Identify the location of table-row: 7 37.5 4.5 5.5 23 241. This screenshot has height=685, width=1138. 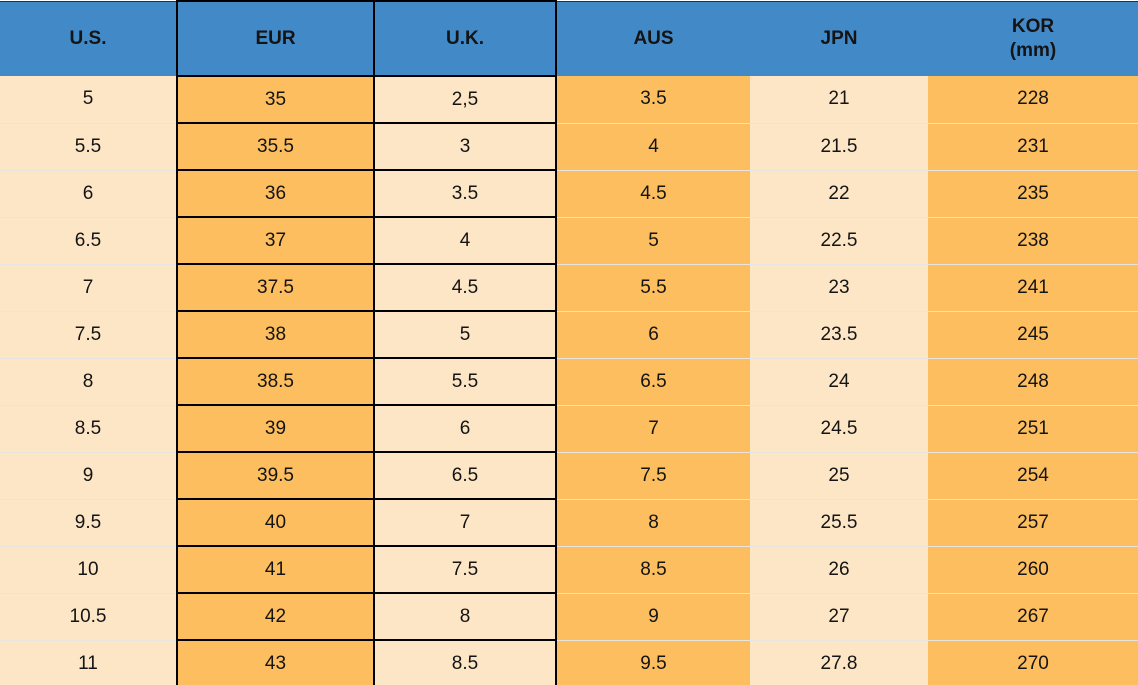
(569, 287).